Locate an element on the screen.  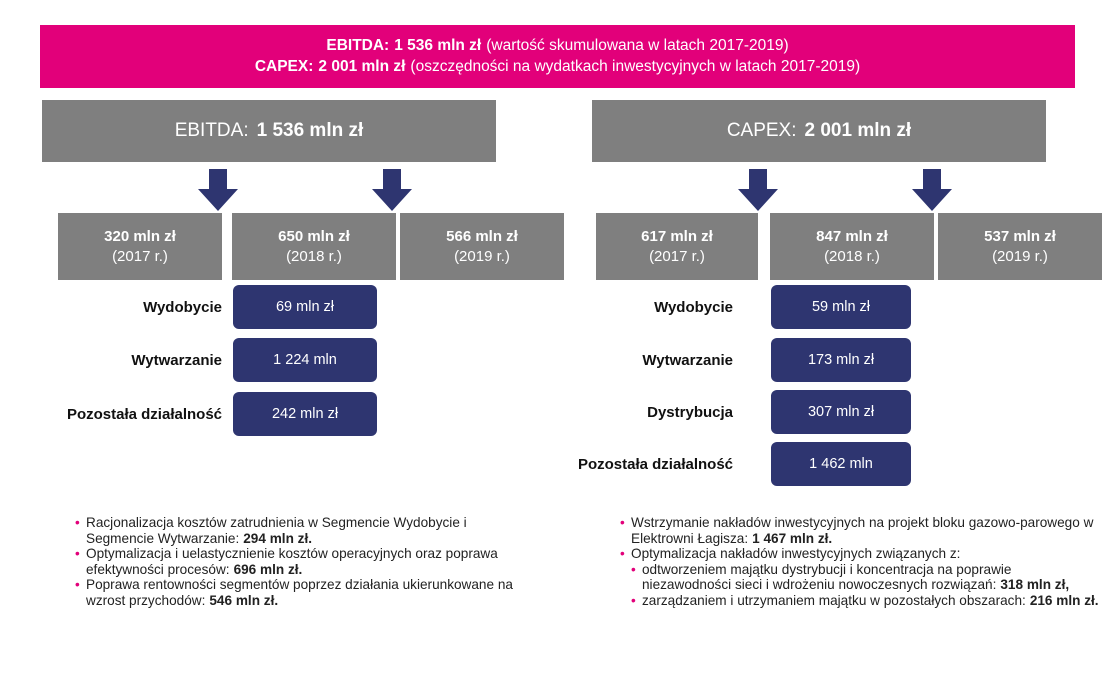
banner-amount: 1 536 mln zł is located at coordinates (438, 45).